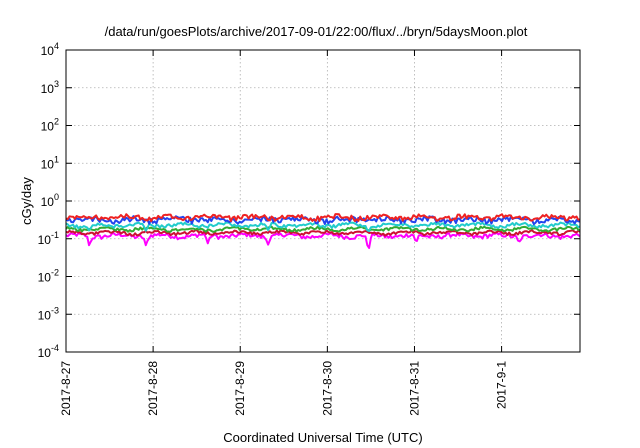 Image resolution: width=640 pixels, height=448 pixels. Describe the element at coordinates (414, 388) in the screenshot. I see `x-tick-label: 2017-8-31` at that location.